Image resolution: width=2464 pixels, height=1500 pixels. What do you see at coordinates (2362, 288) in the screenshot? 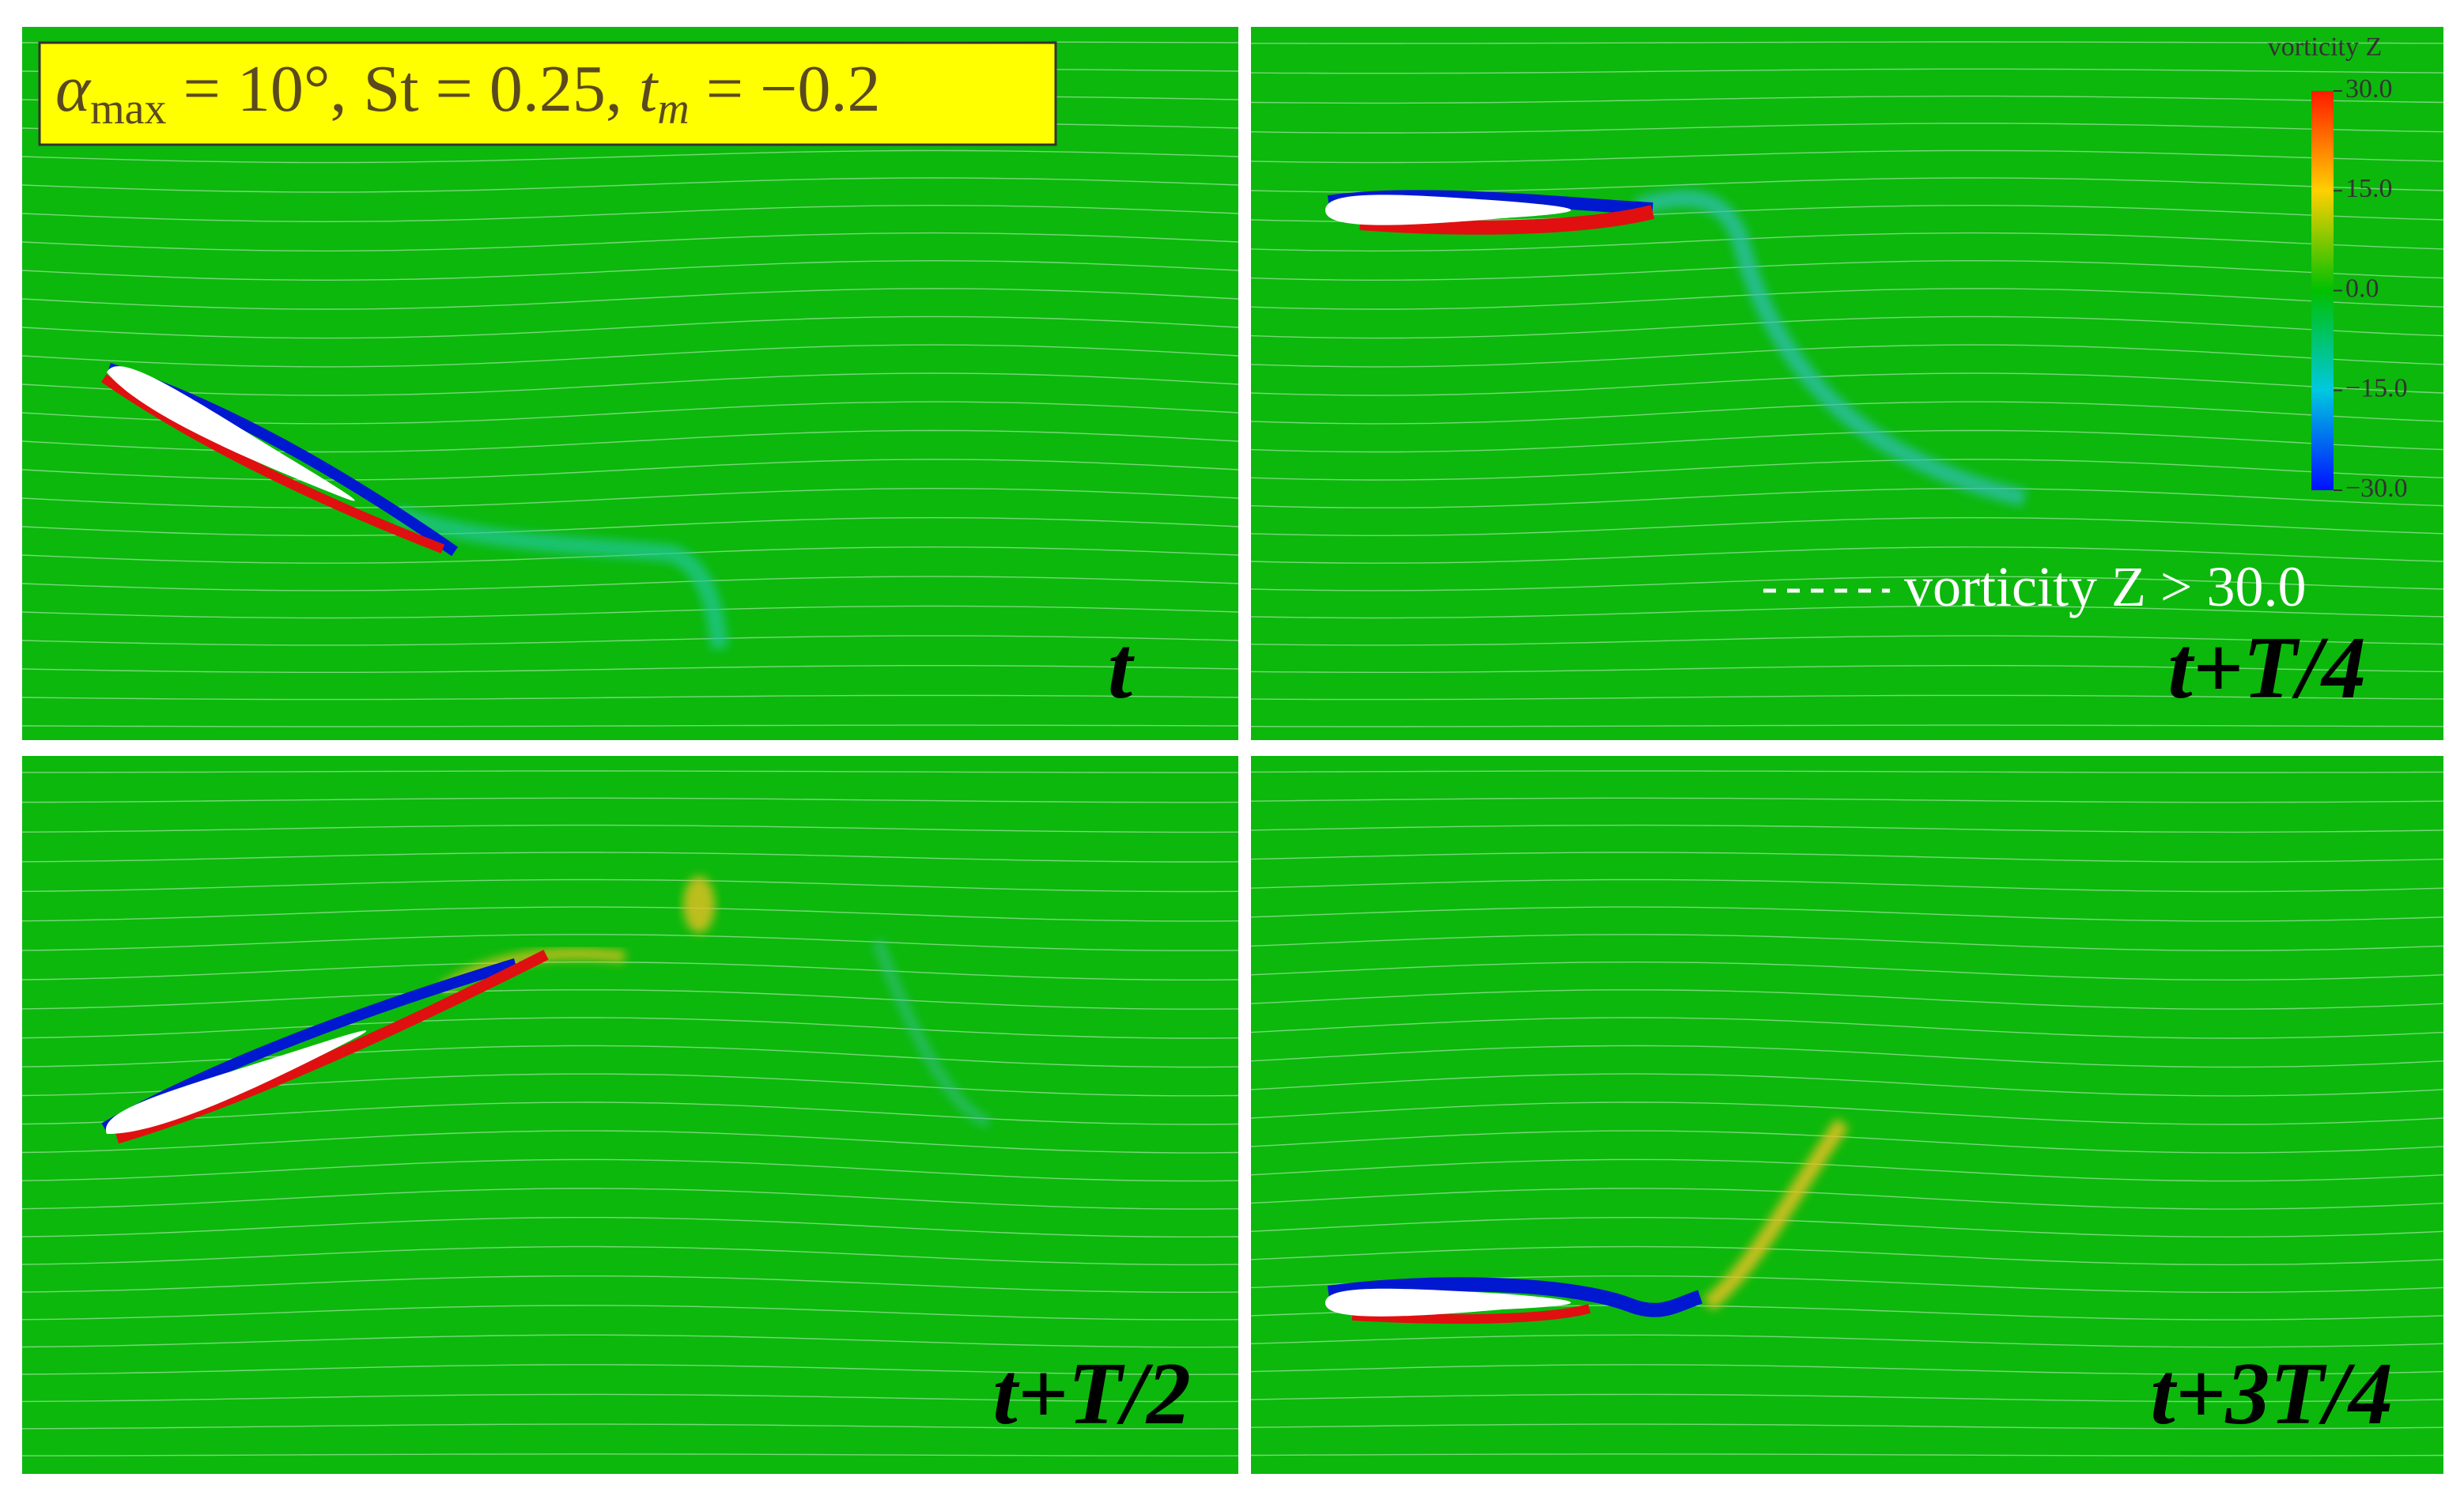
I see `colorbar-tick-label: 0.0` at bounding box center [2362, 288].